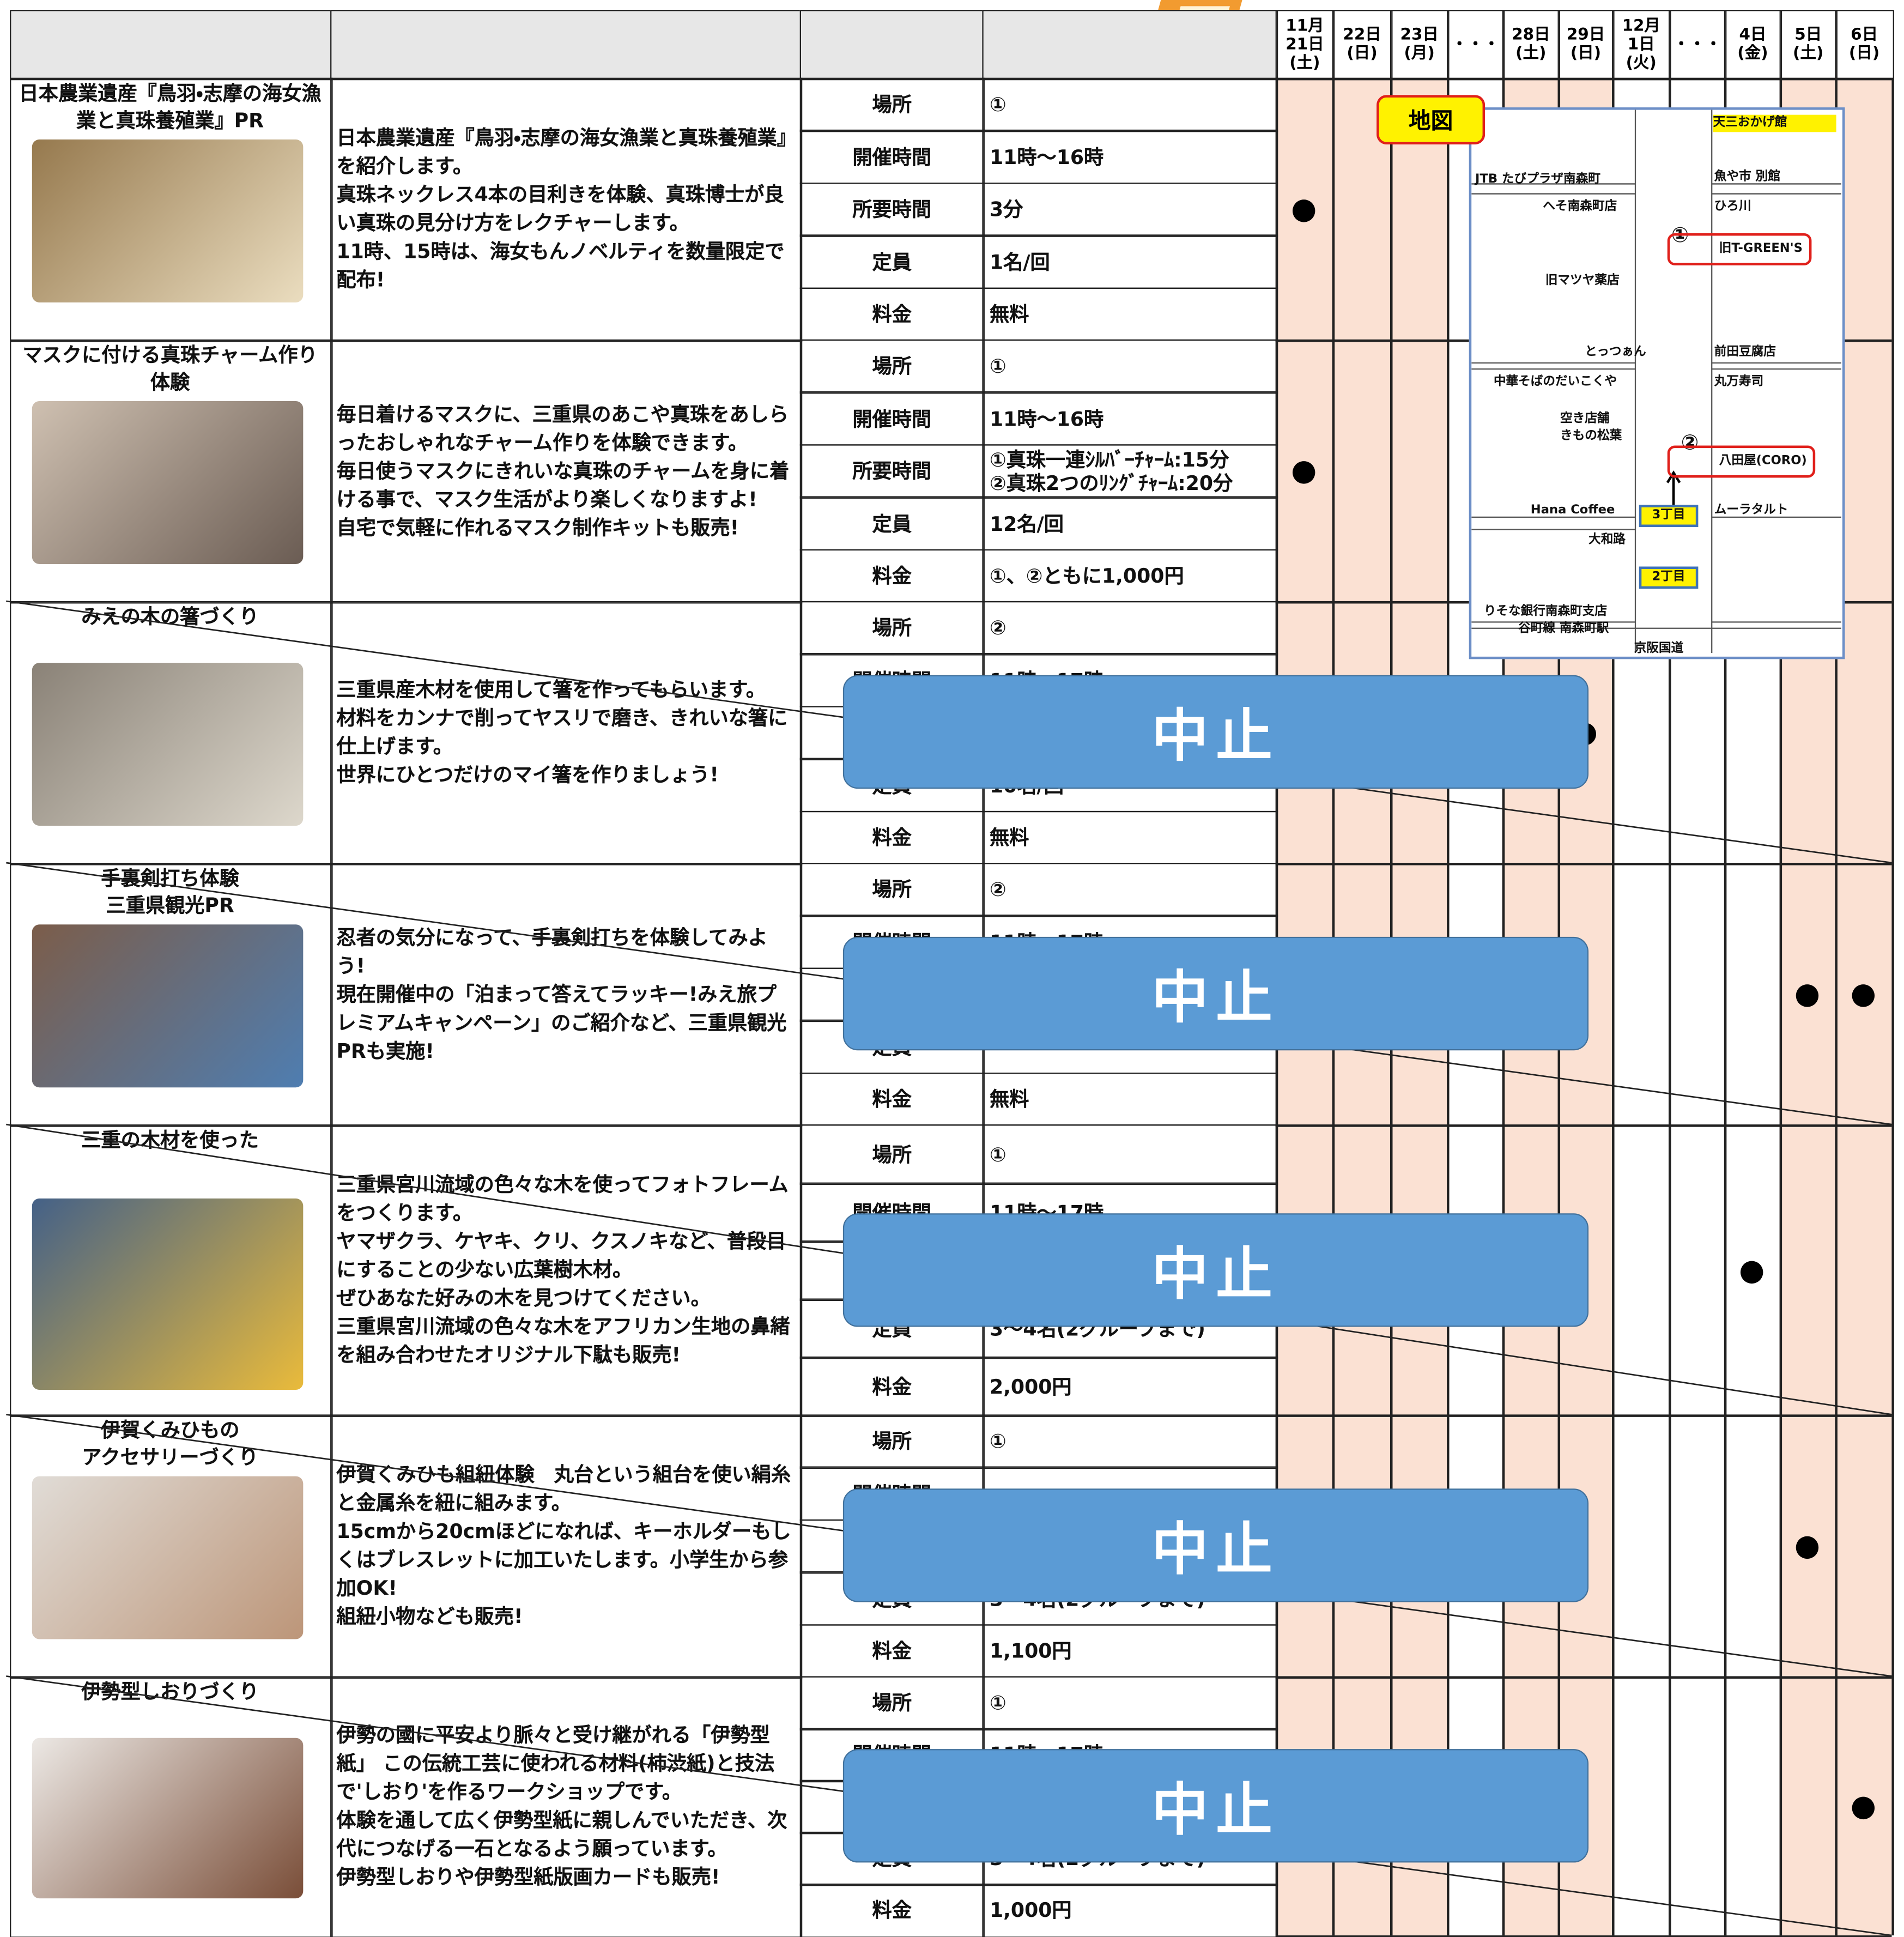  What do you see at coordinates (170, 107) in the screenshot?
I see `row-title: 日本農業遺産『鳥羽・志摩の海女漁業と真珠養殖業』PR` at bounding box center [170, 107].